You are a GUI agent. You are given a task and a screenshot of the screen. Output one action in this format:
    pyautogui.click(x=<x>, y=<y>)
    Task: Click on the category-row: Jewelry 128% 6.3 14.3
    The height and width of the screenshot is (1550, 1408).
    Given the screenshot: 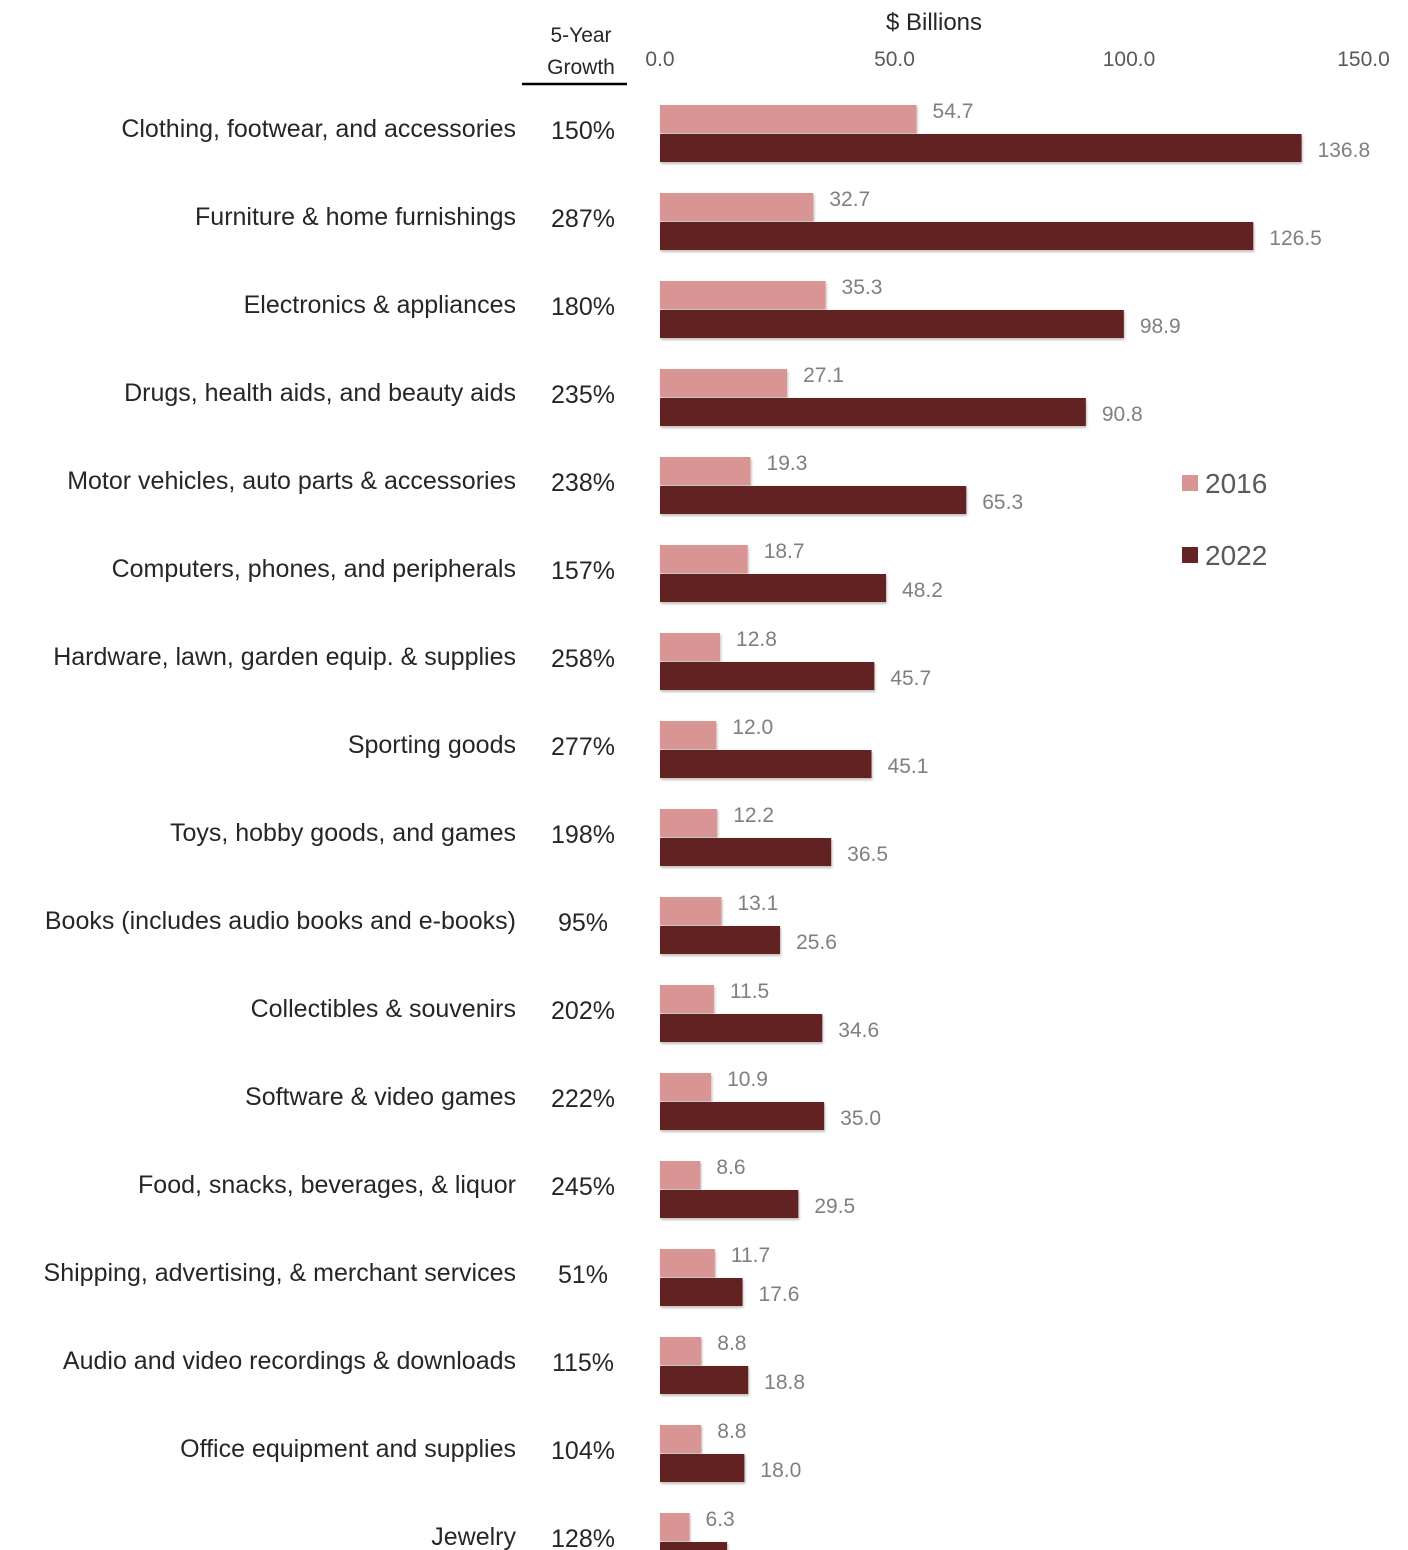 What is the action you would take?
    pyautogui.click(x=607, y=1529)
    